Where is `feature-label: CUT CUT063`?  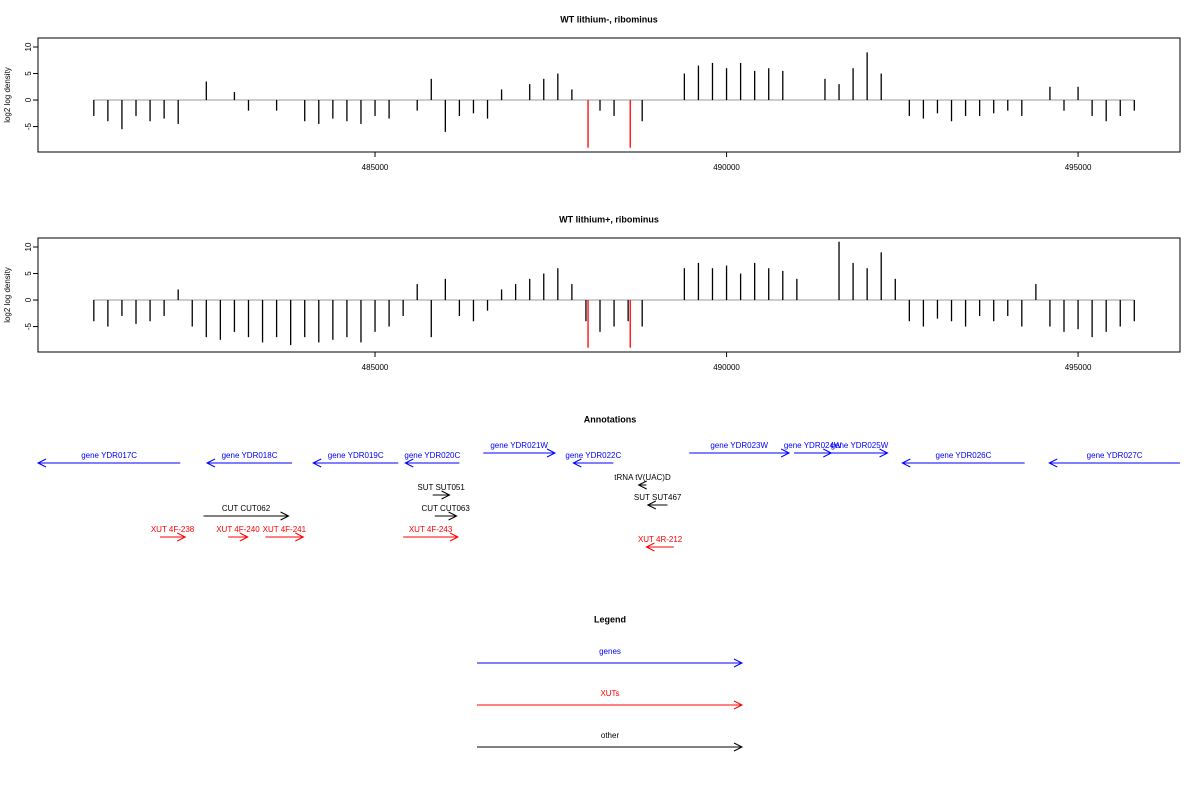 feature-label: CUT CUT063 is located at coordinates (446, 508).